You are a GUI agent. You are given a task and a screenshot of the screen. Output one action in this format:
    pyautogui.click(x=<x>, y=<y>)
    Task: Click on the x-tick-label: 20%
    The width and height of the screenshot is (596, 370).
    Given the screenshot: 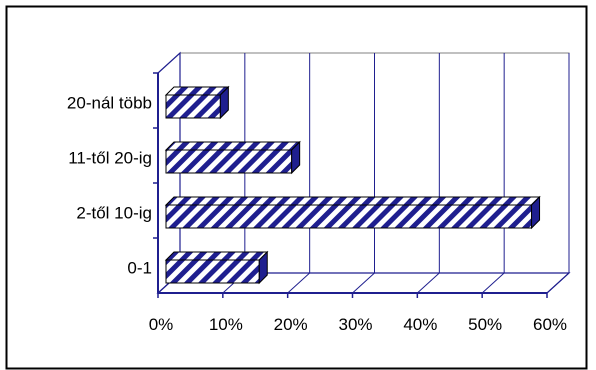 What is the action you would take?
    pyautogui.click(x=291, y=324)
    